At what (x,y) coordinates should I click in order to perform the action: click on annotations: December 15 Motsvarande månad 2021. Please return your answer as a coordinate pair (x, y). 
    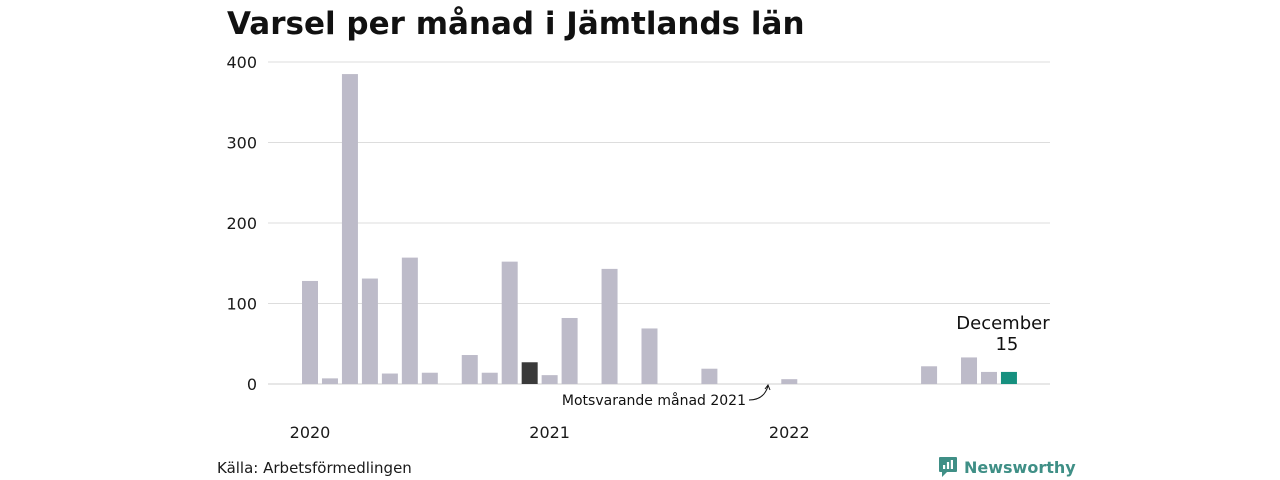
    Looking at the image, I should click on (806, 361).